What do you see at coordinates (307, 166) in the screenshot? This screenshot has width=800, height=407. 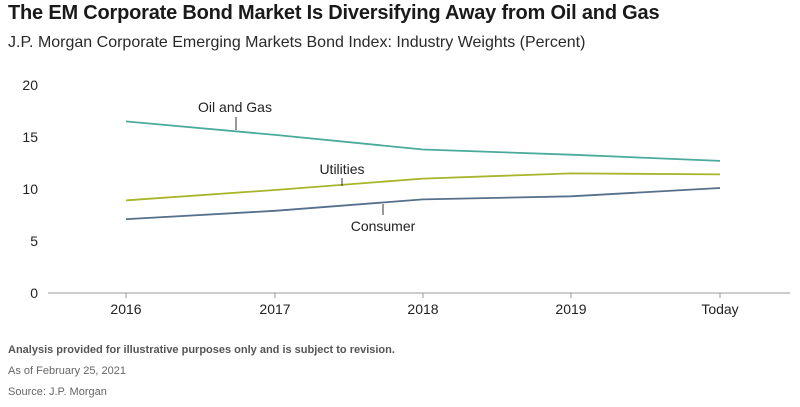 I see `chart-series-labels: Oil and Gas Utilities Consumer` at bounding box center [307, 166].